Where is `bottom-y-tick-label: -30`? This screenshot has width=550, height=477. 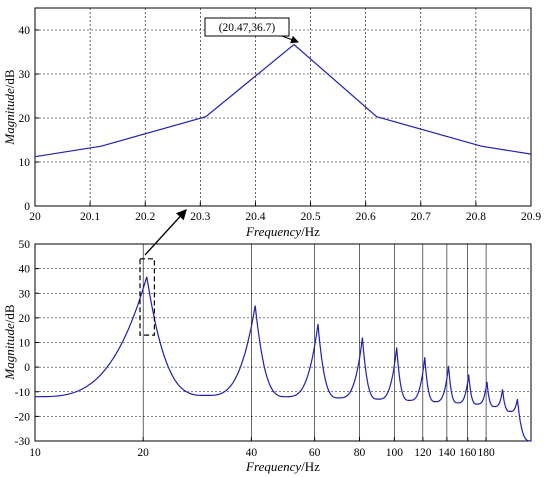 bottom-y-tick-label: -30 is located at coordinates (23, 442).